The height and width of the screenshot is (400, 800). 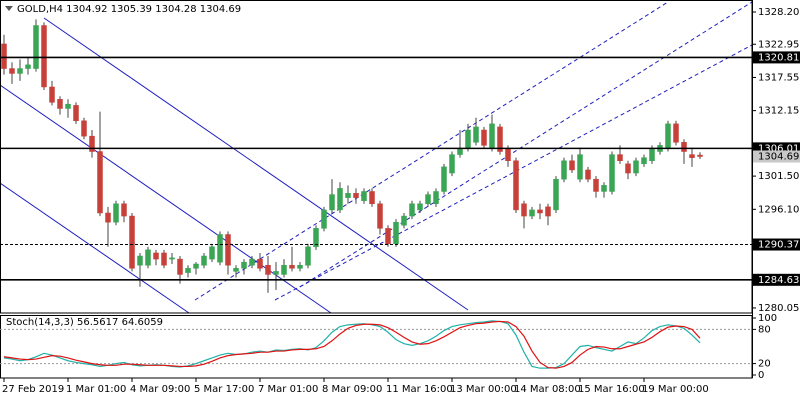 I want to click on y-tick-label: 1296.10, so click(x=778, y=209).